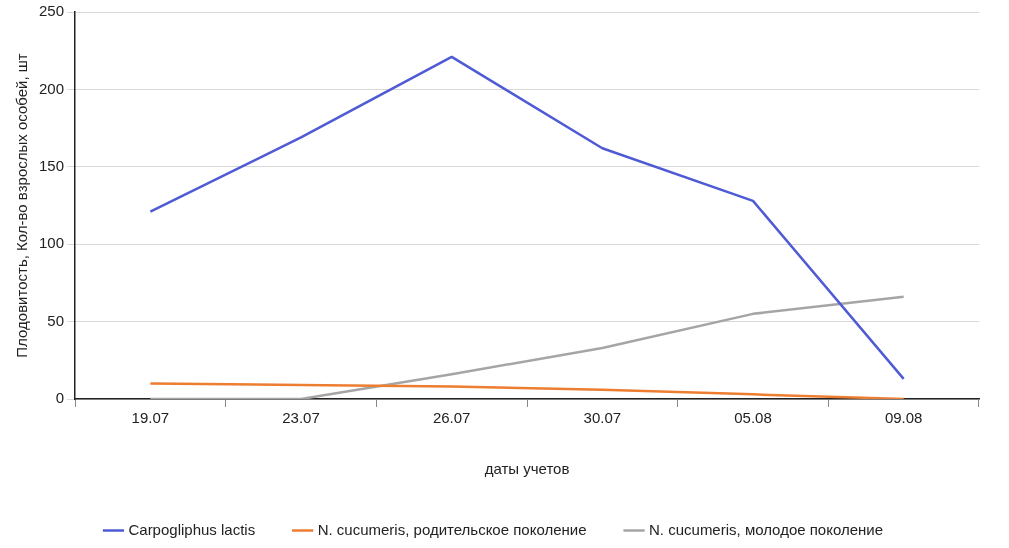 The height and width of the screenshot is (548, 1009). I want to click on legend-label: Carpogliphus lactis, so click(192, 529).